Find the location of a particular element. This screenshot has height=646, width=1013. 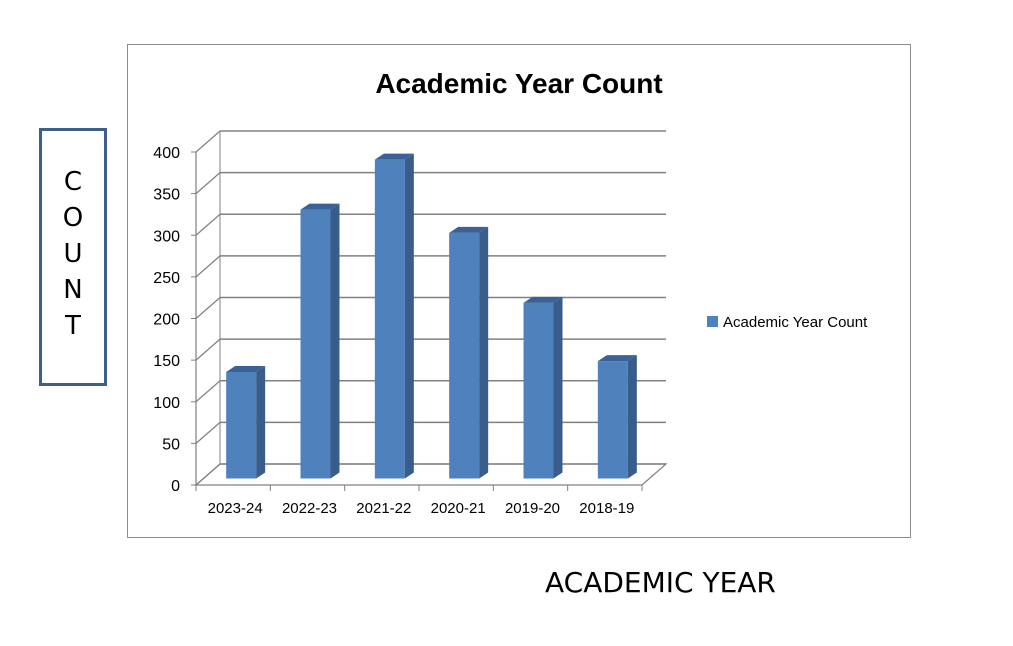

x-tick-label: 2019-20 is located at coordinates (532, 508).